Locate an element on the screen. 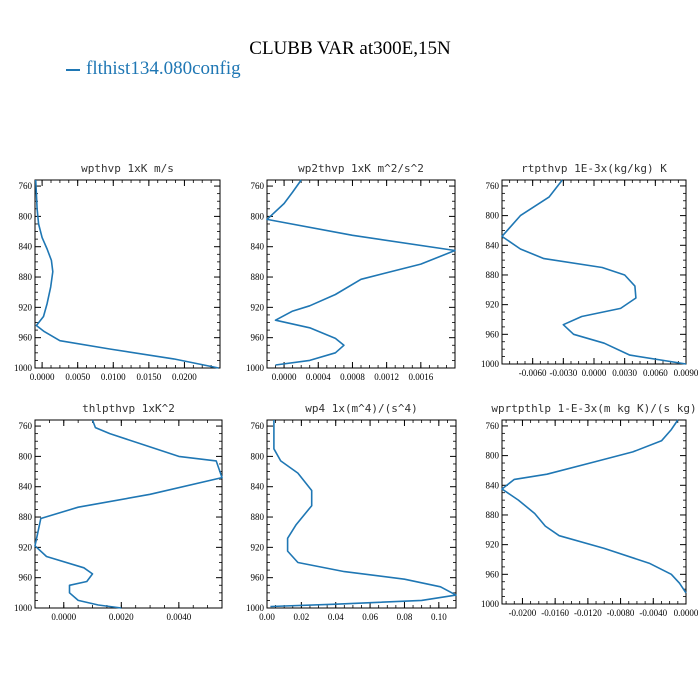 The width and height of the screenshot is (700, 700). panel-title: wprtpthlp 1-E-3x(m kg K)/(s kg) is located at coordinates (593, 408).